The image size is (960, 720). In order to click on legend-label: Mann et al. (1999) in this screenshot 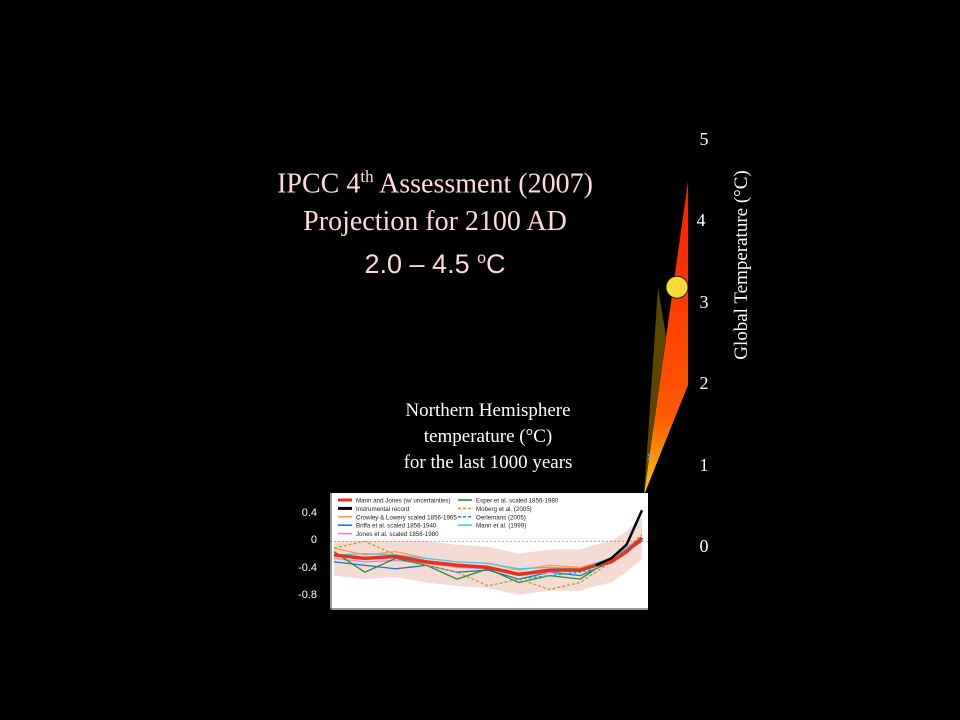, I will do `click(501, 526)`.